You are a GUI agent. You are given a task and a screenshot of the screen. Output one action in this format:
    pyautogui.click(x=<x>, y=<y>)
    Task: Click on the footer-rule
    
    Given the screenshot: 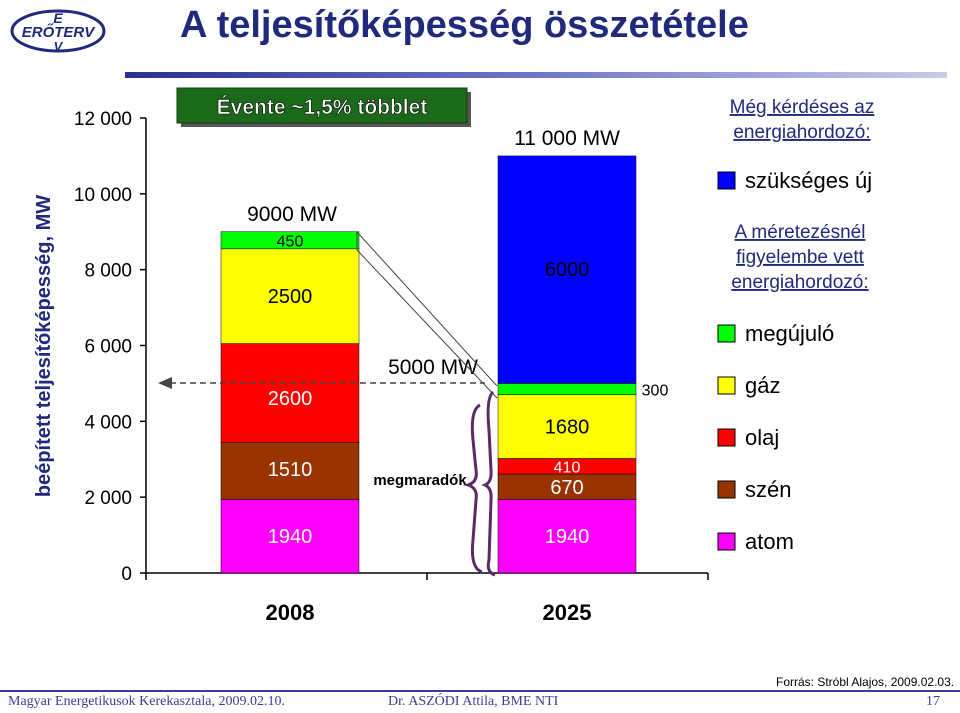 What is the action you would take?
    pyautogui.click(x=480, y=691)
    